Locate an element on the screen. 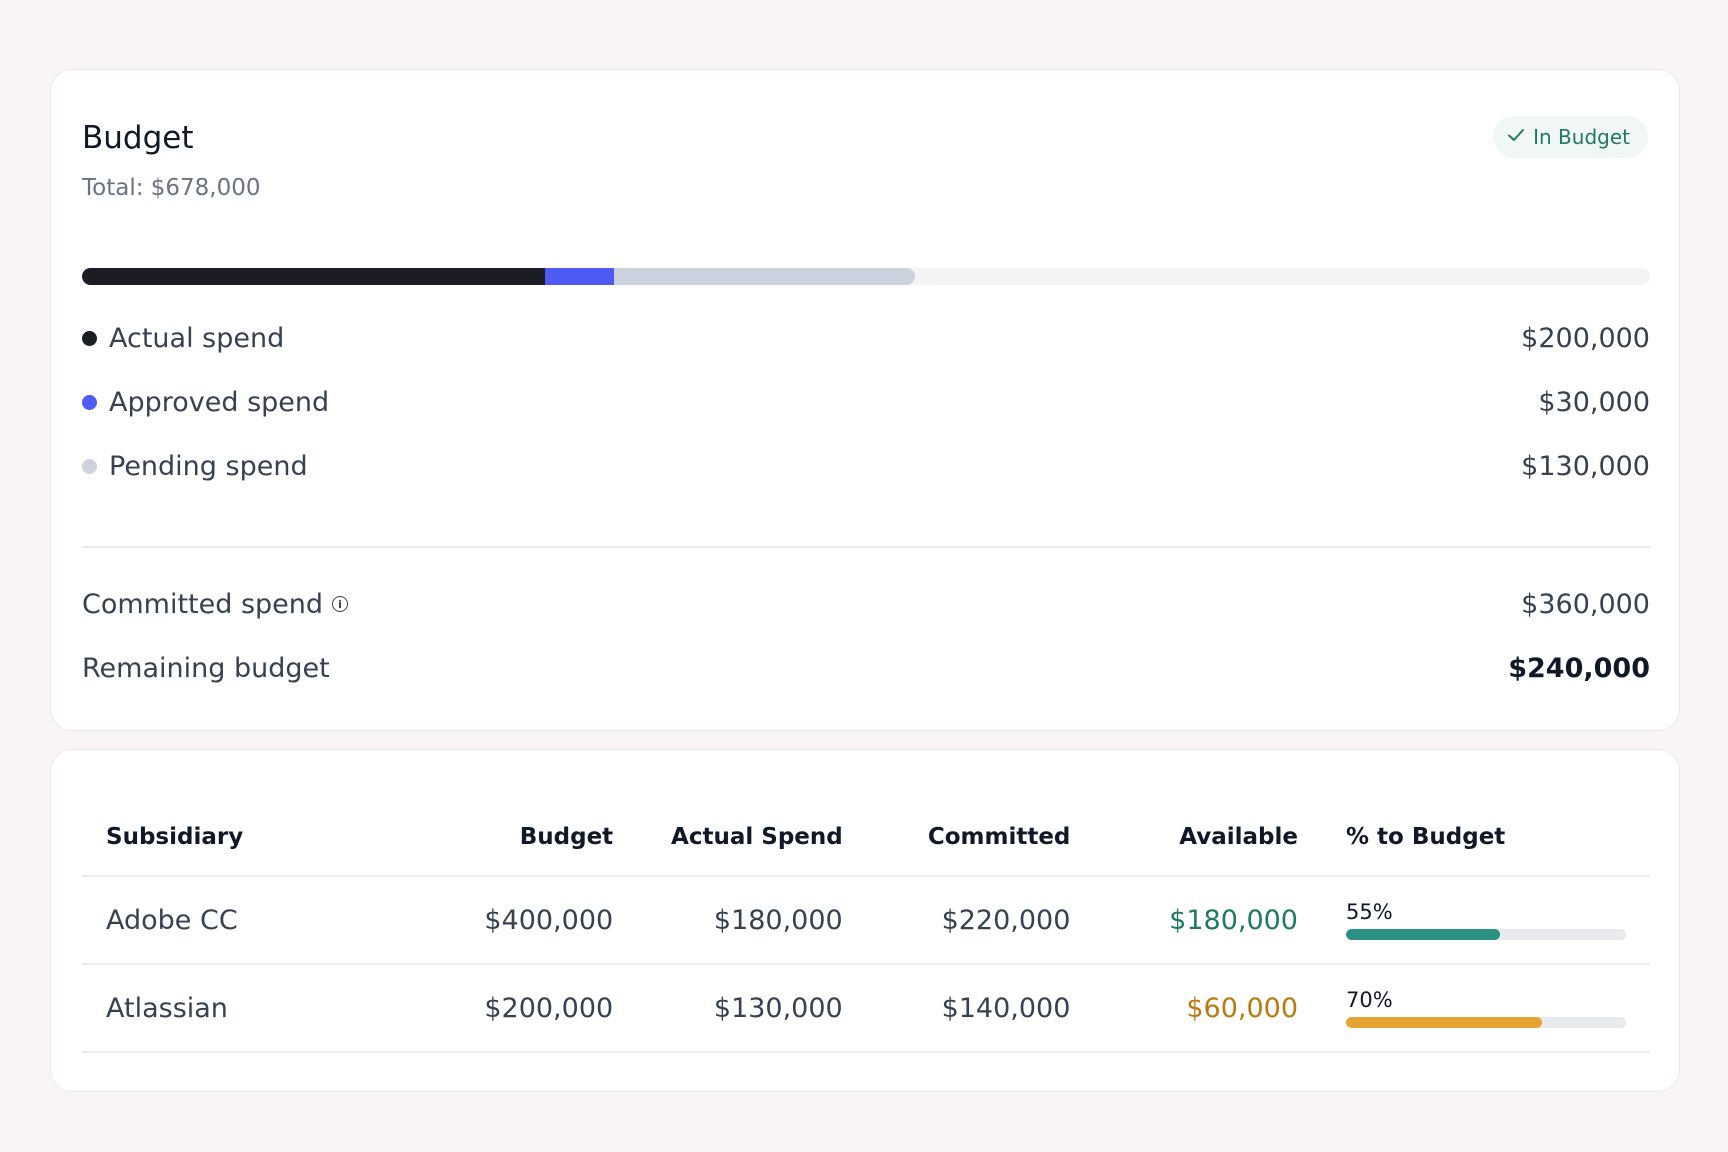 This screenshot has height=1152, width=1728. approved-spend-row: Approved spend $30,000 is located at coordinates (866, 402).